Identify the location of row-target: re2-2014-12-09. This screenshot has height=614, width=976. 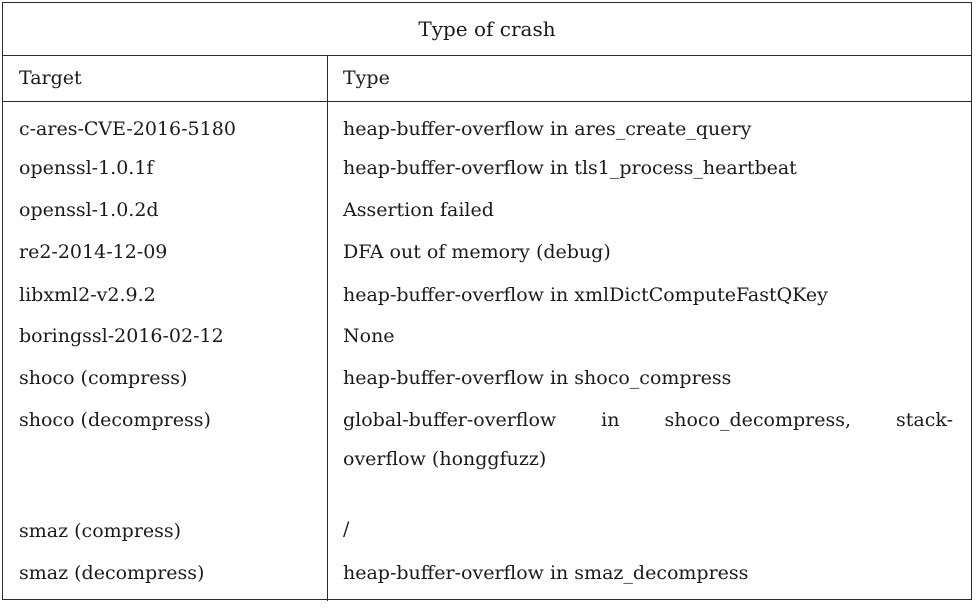
(93, 252).